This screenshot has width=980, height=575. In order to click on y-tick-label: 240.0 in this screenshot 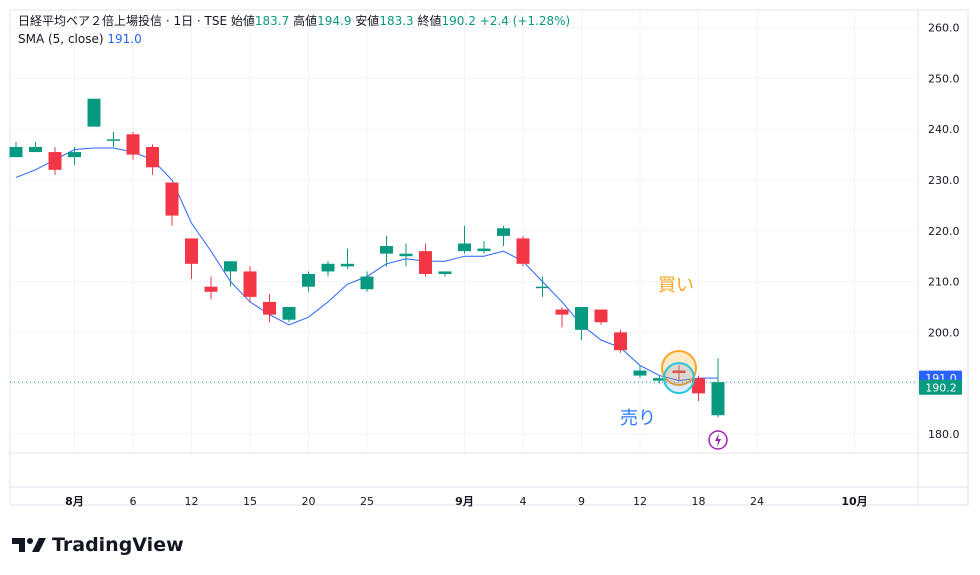, I will do `click(944, 129)`.